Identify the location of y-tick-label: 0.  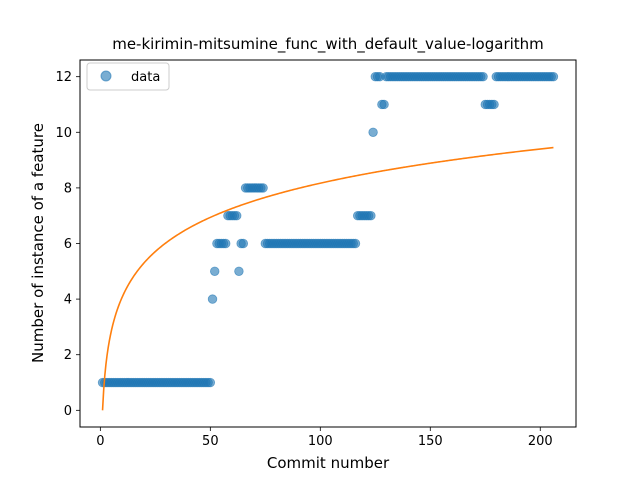
(68, 411).